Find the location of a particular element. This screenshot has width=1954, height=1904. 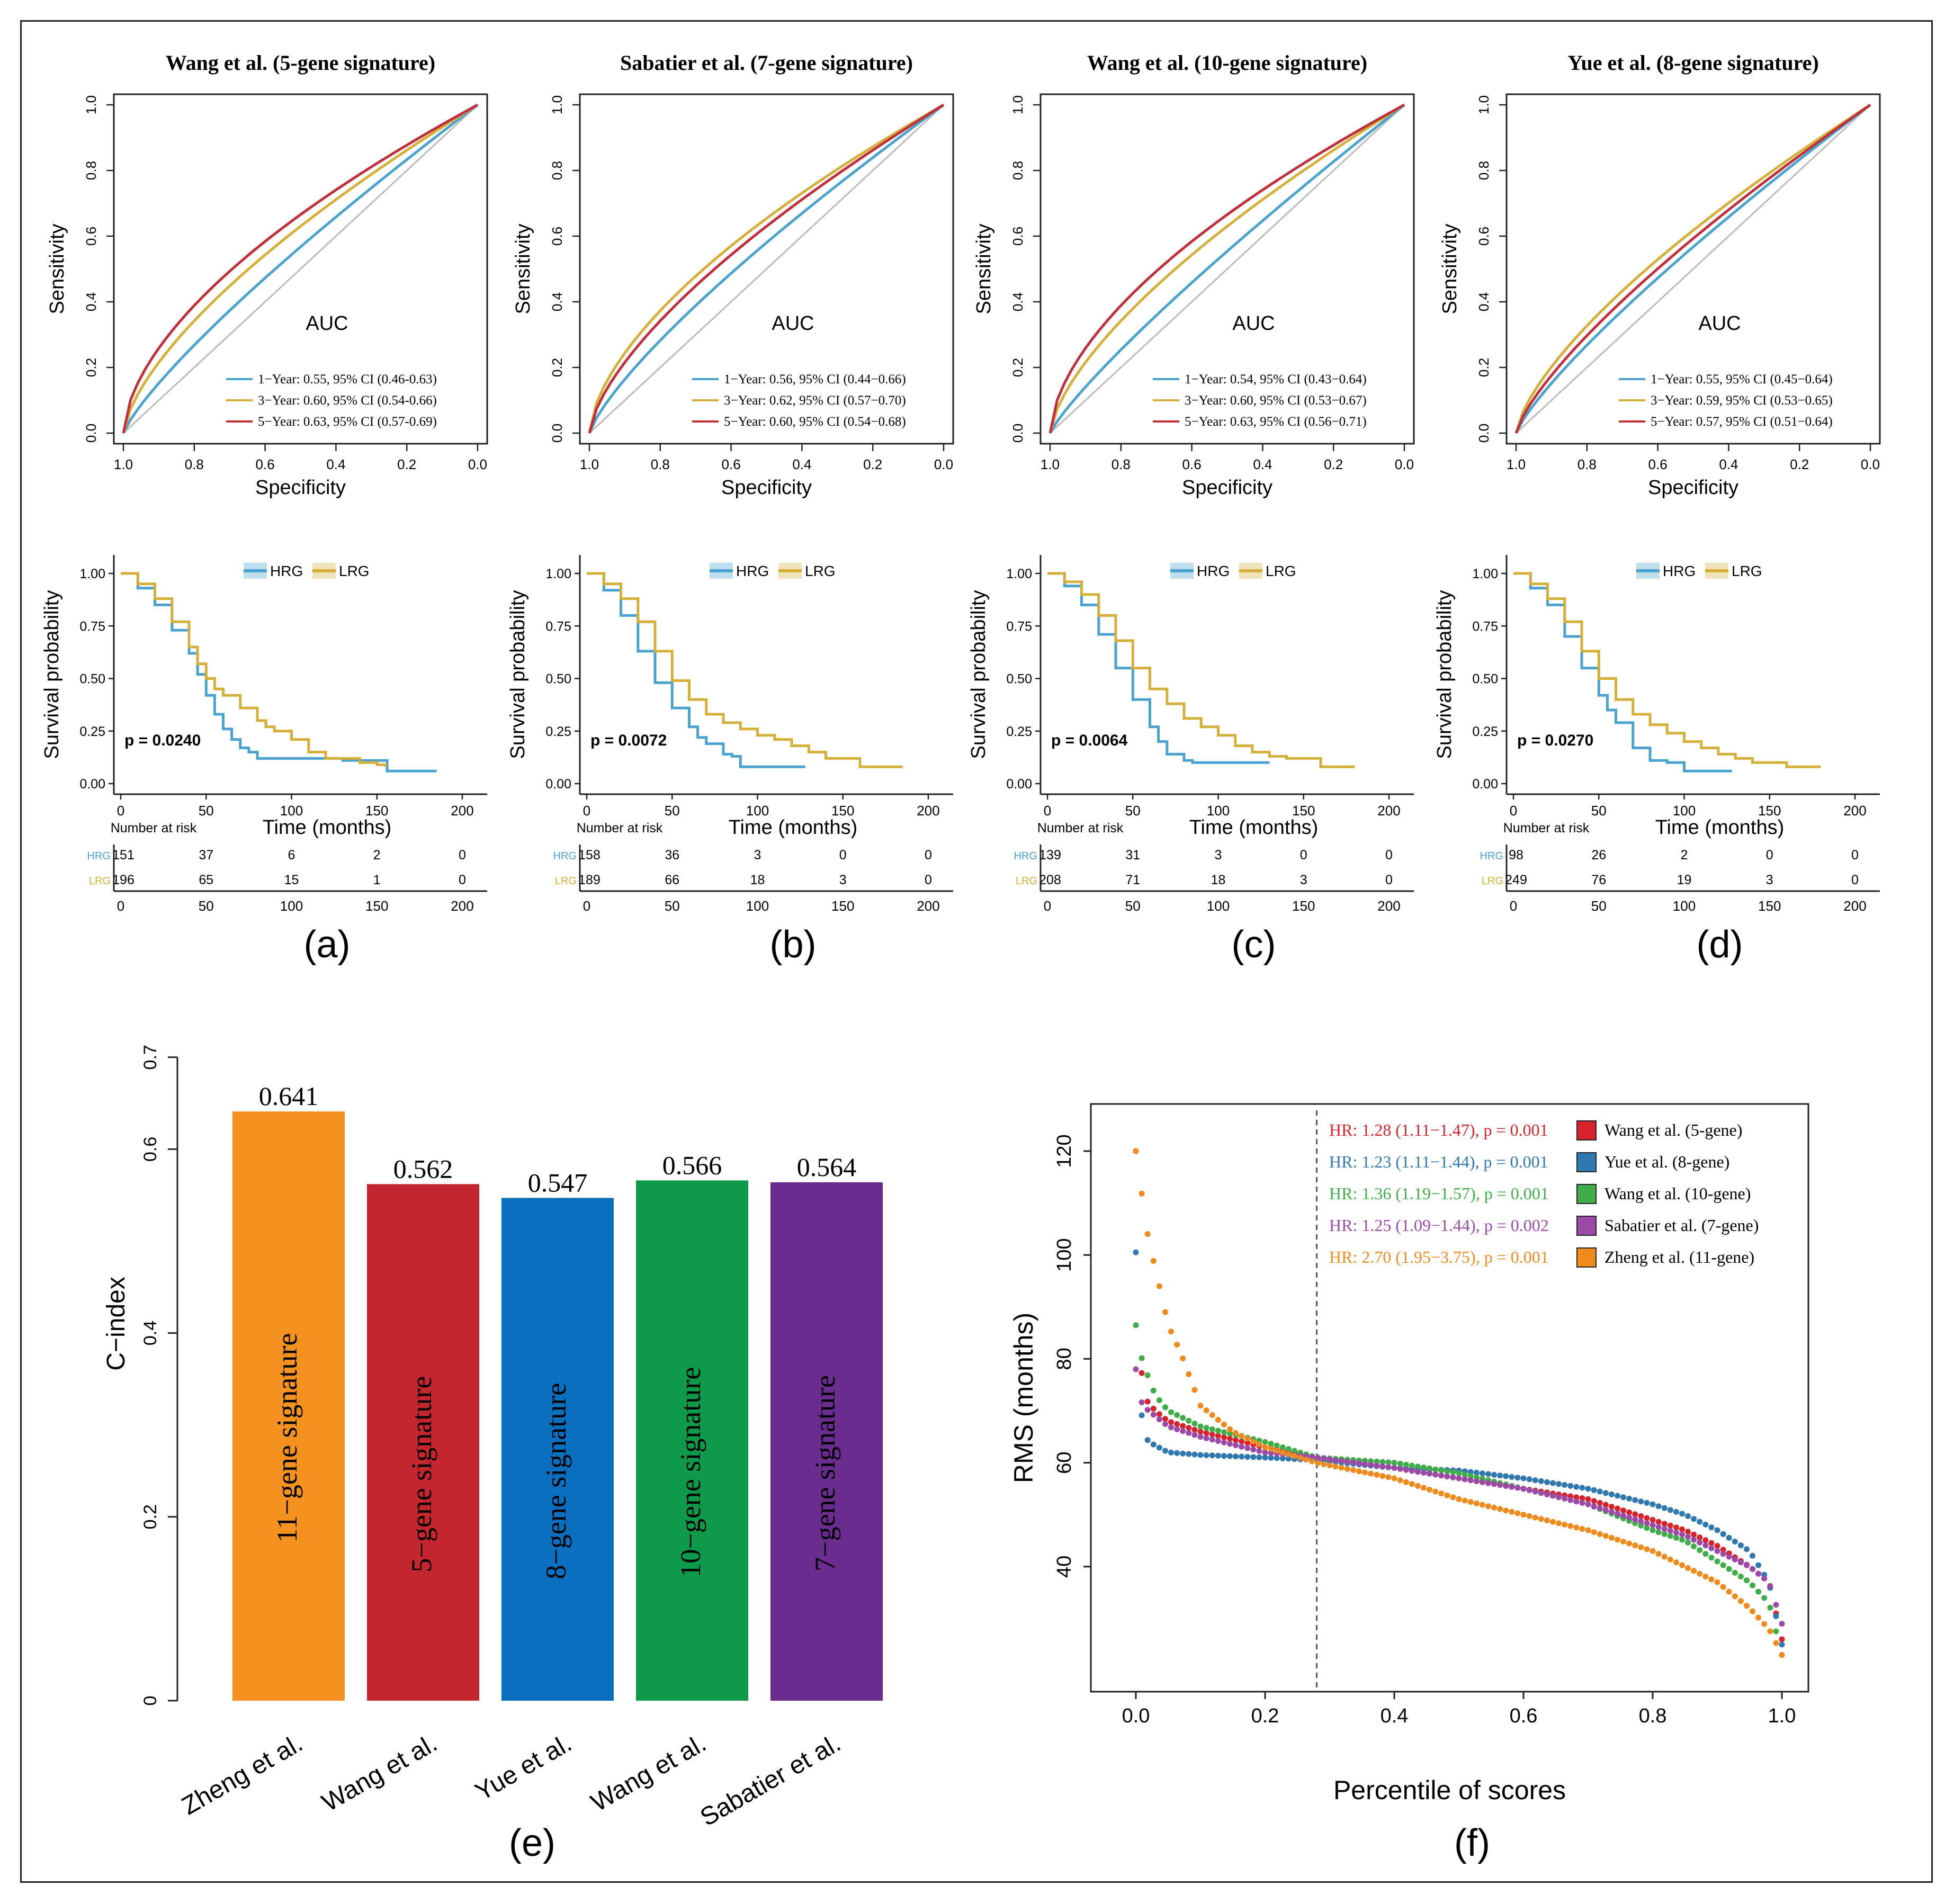

y-tick-label: 0.00 is located at coordinates (558, 785).